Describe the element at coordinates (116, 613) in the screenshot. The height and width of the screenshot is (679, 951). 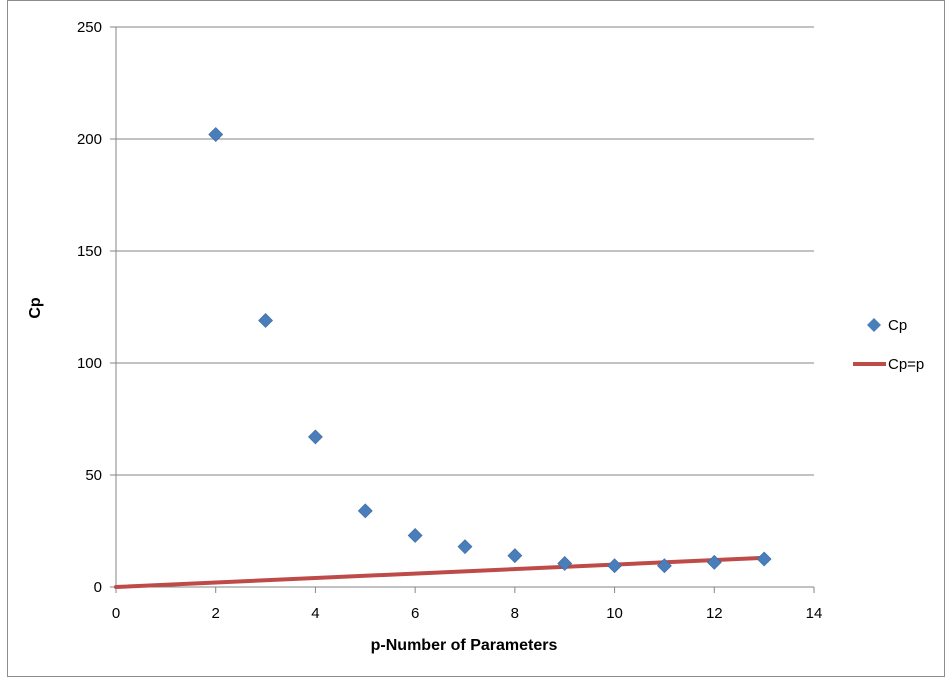
I see `x-tick-label: 0` at that location.